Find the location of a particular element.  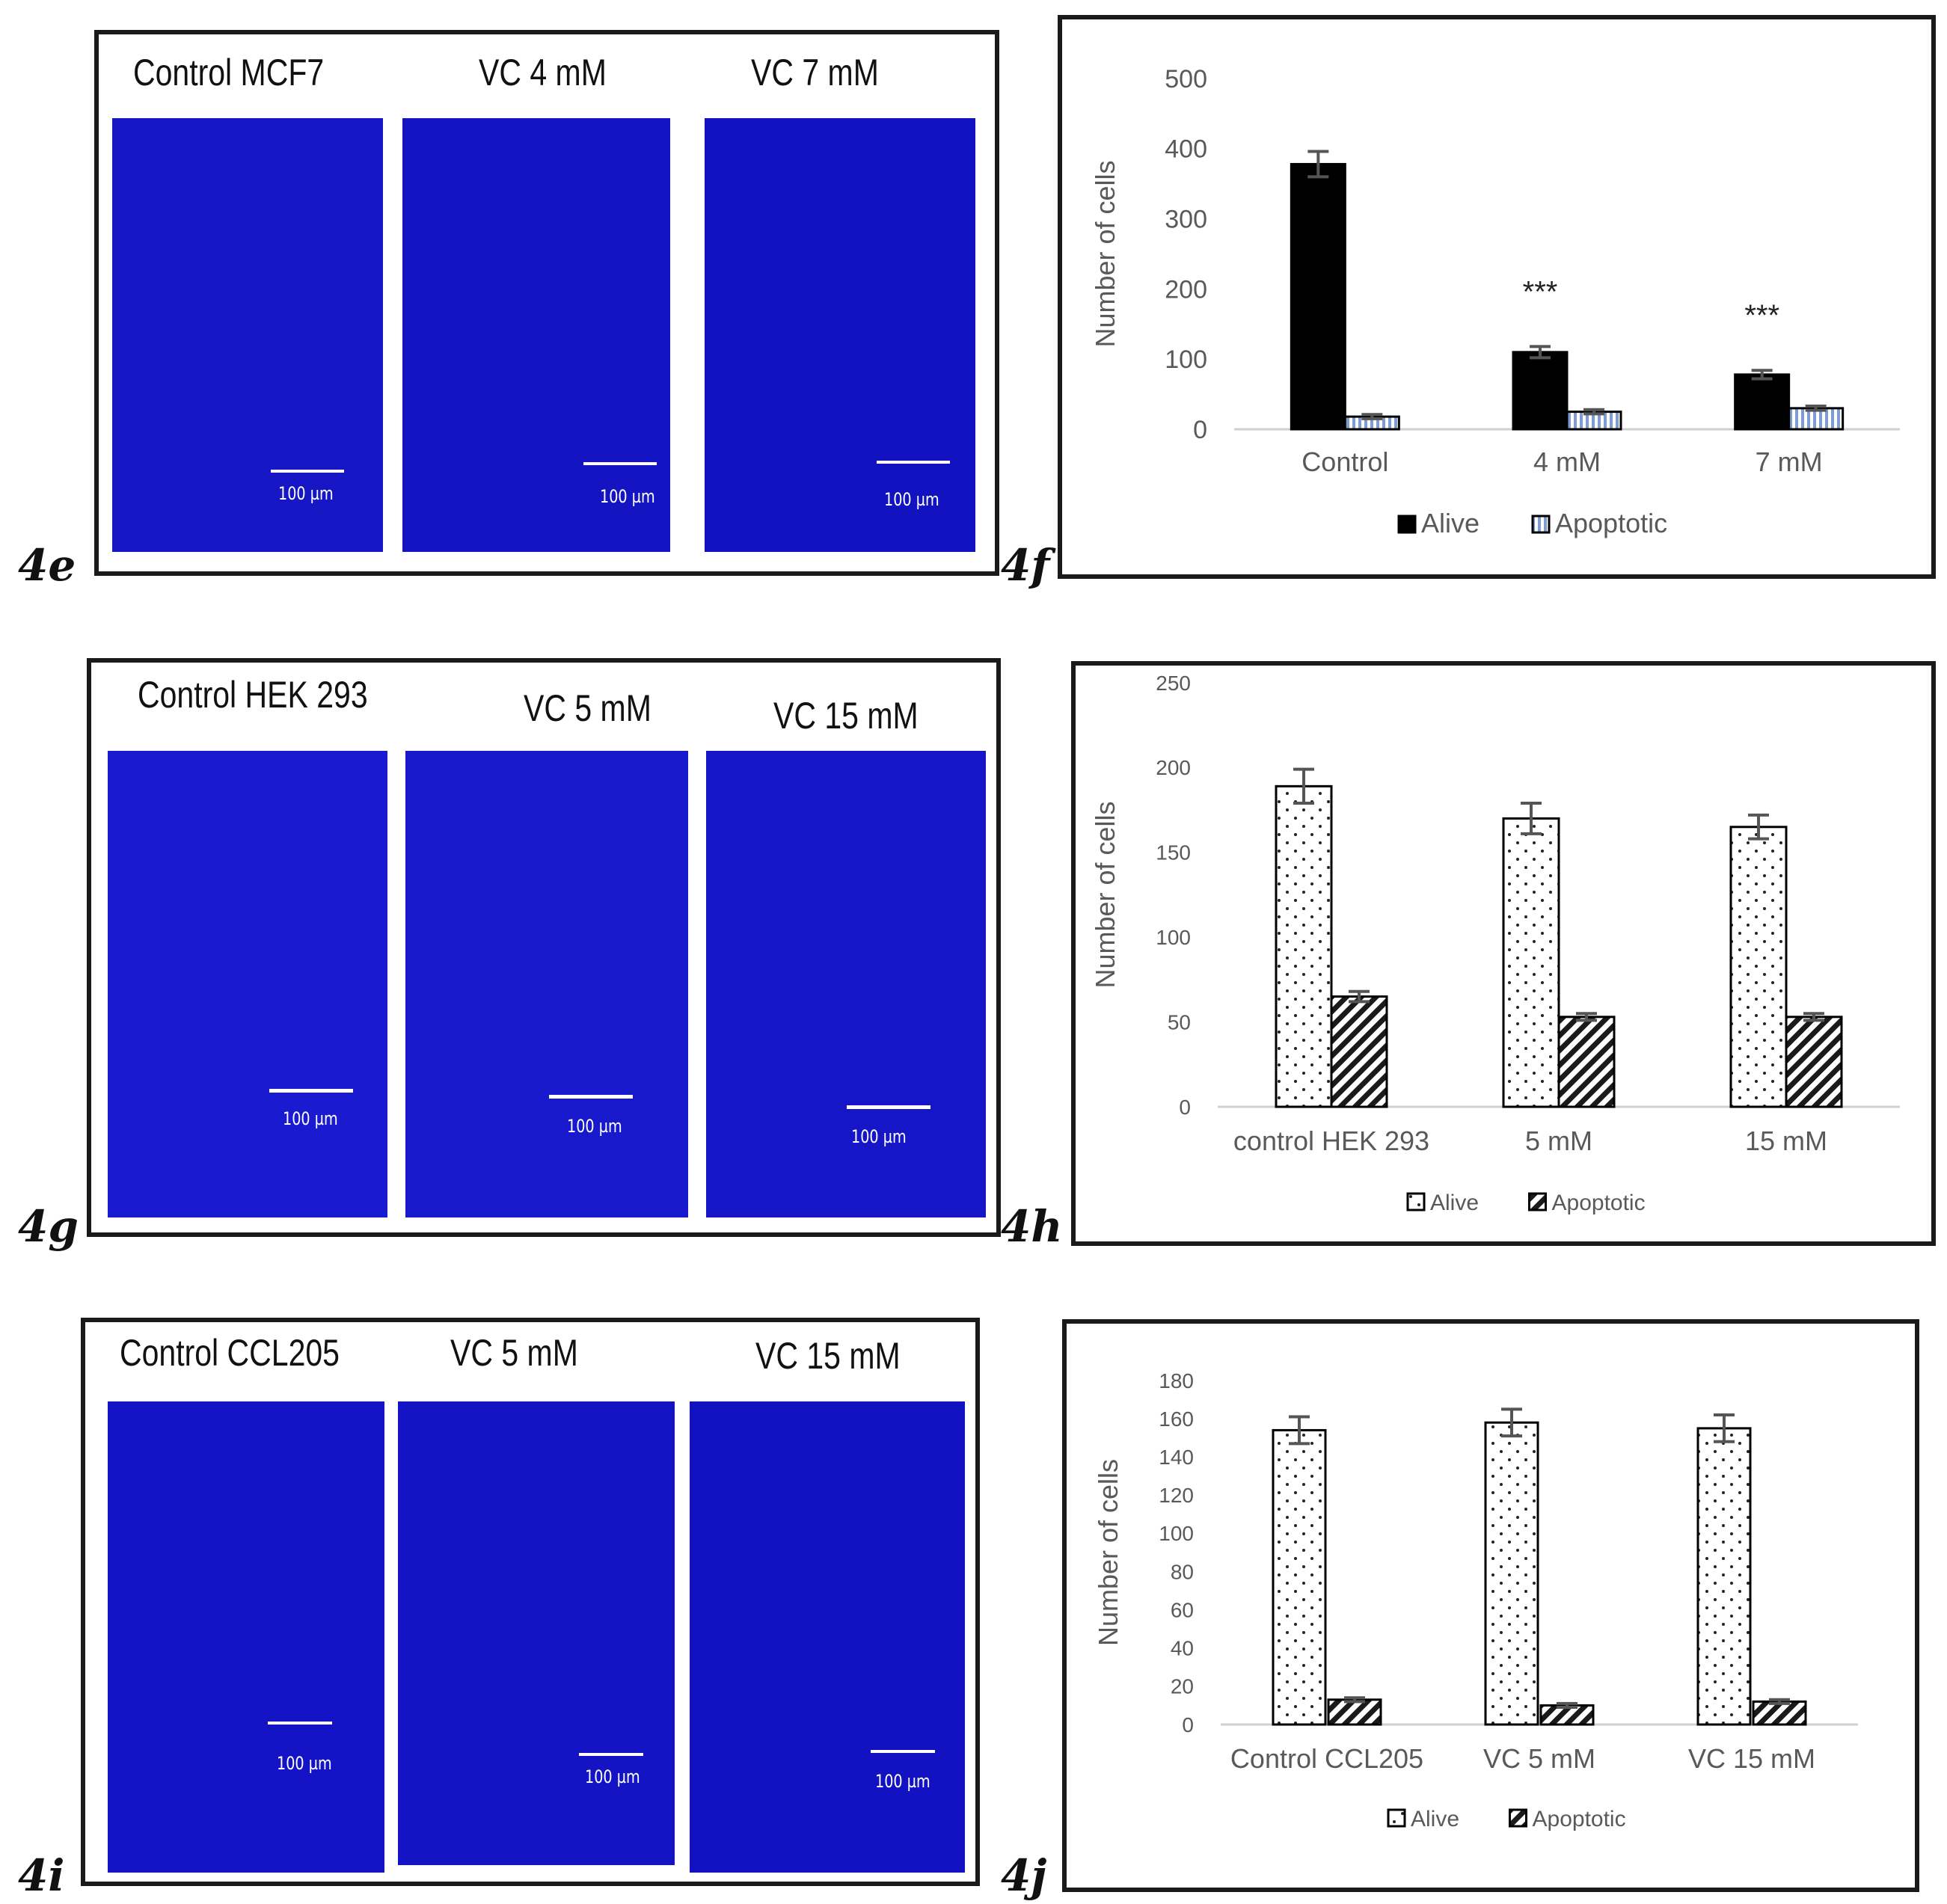

micrograph-title: VC 4 mM is located at coordinates (543, 72).